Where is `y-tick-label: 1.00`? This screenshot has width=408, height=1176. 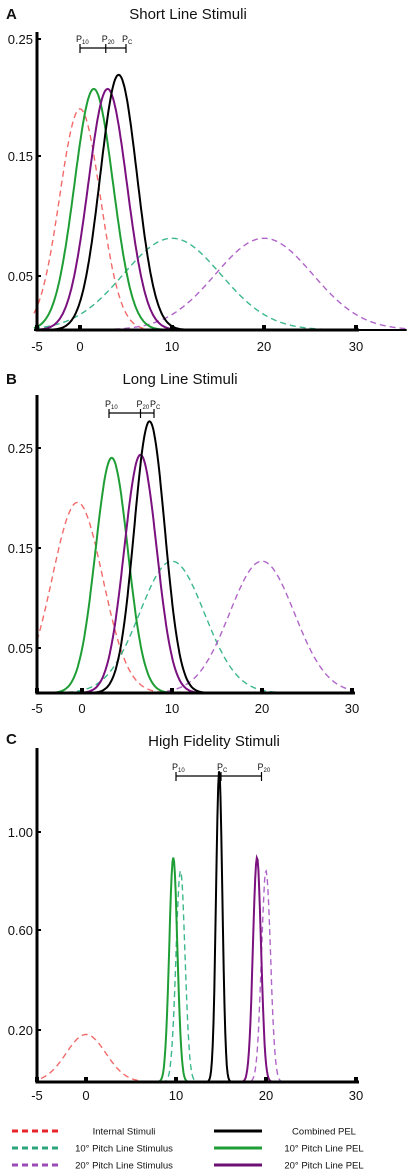 y-tick-label: 1.00 is located at coordinates (20, 832).